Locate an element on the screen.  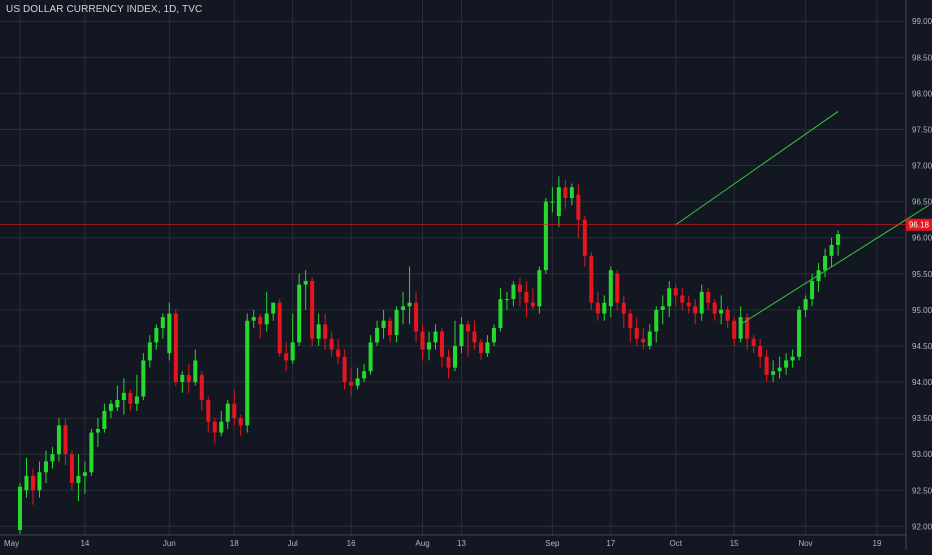
x-tick-label: Jul is located at coordinates (293, 543).